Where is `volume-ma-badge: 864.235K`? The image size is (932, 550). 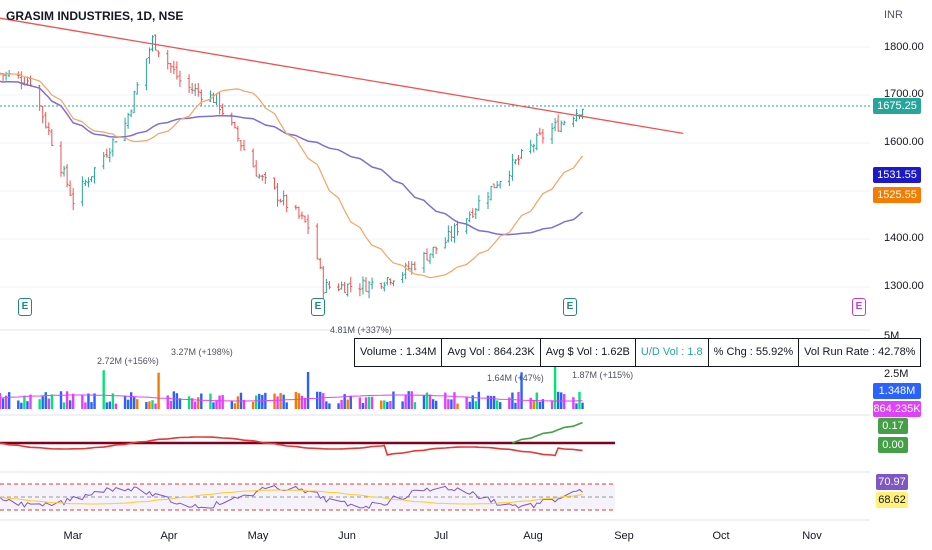
volume-ma-badge: 864.235K is located at coordinates (897, 409).